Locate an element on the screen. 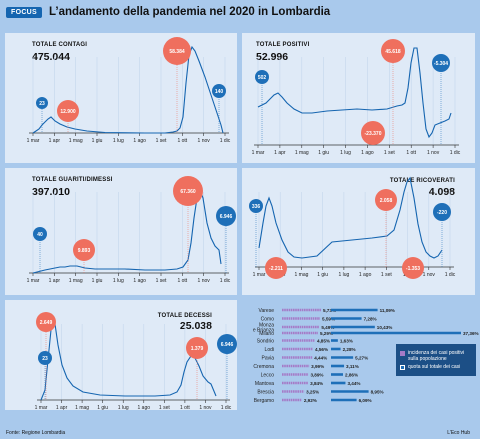  focus-tag: FOCUS is located at coordinates (24, 12).